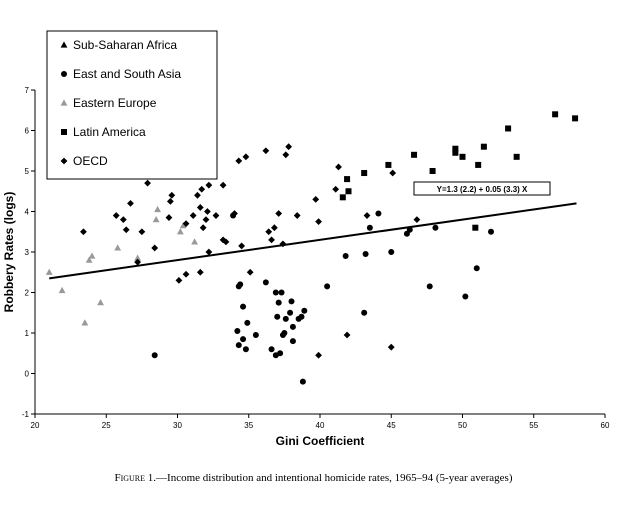 Image resolution: width=627 pixels, height=510 pixels. What do you see at coordinates (533, 425) in the screenshot?
I see `x-tick-label: 55` at bounding box center [533, 425].